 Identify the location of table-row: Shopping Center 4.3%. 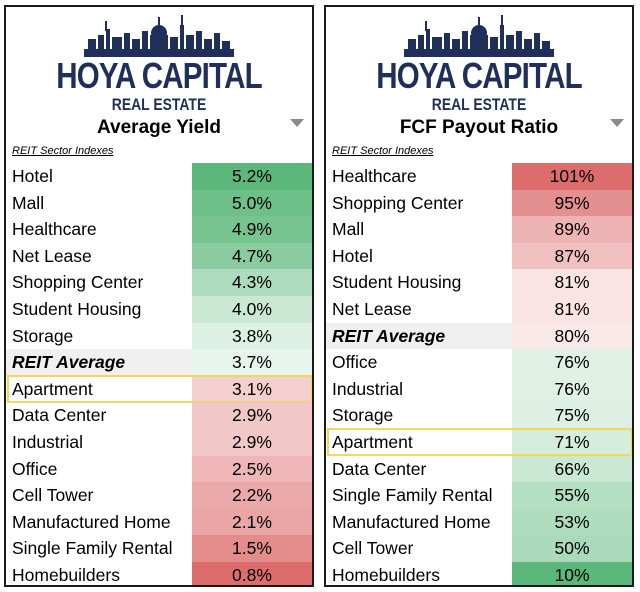
(159, 282).